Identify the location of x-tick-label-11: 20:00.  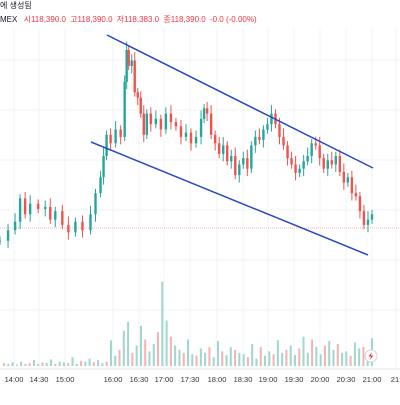
(320, 379).